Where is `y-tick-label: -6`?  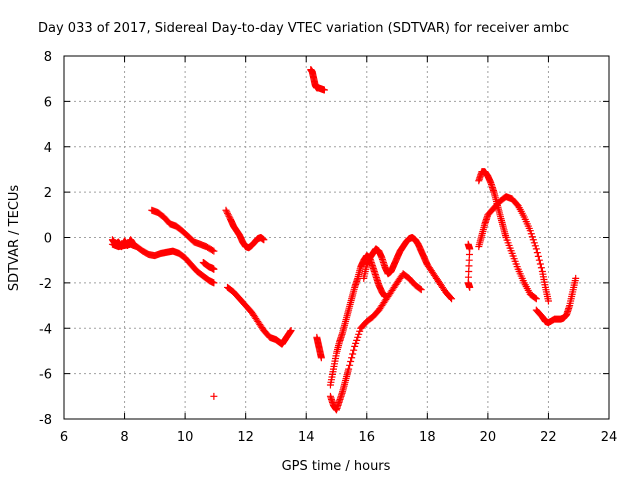 y-tick-label: -6 is located at coordinates (45, 375).